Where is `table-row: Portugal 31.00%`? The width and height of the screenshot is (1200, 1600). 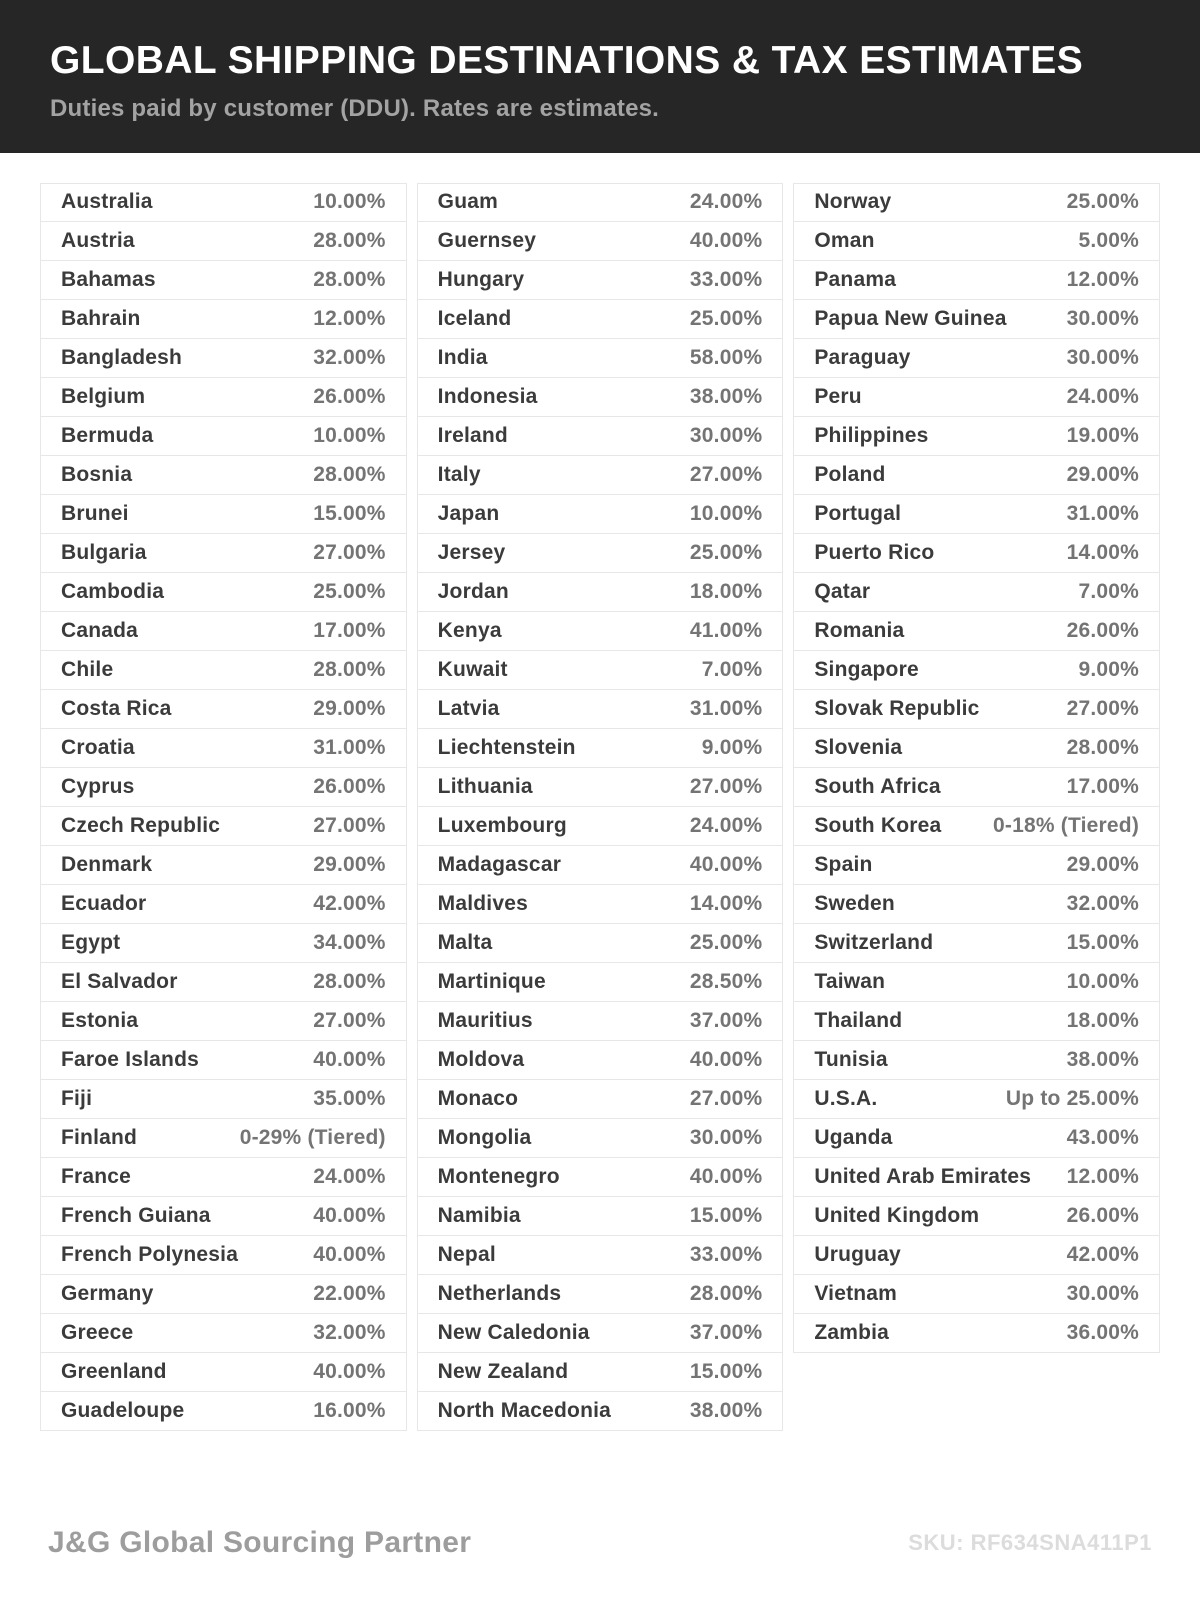
table-row: Portugal 31.00% is located at coordinates (977, 514).